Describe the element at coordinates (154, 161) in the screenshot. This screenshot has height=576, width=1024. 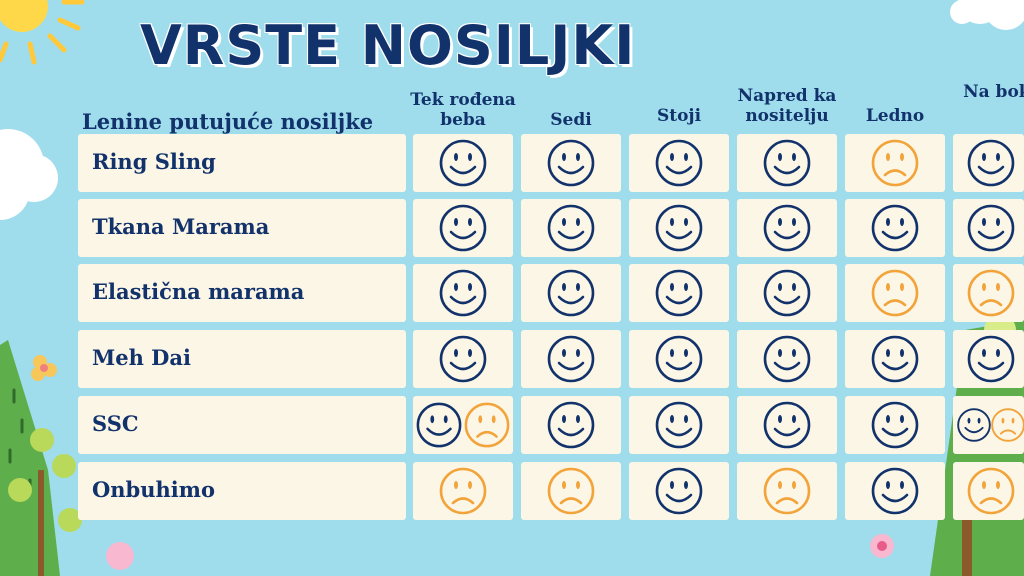
I see `row-label: Ring Sling` at that location.